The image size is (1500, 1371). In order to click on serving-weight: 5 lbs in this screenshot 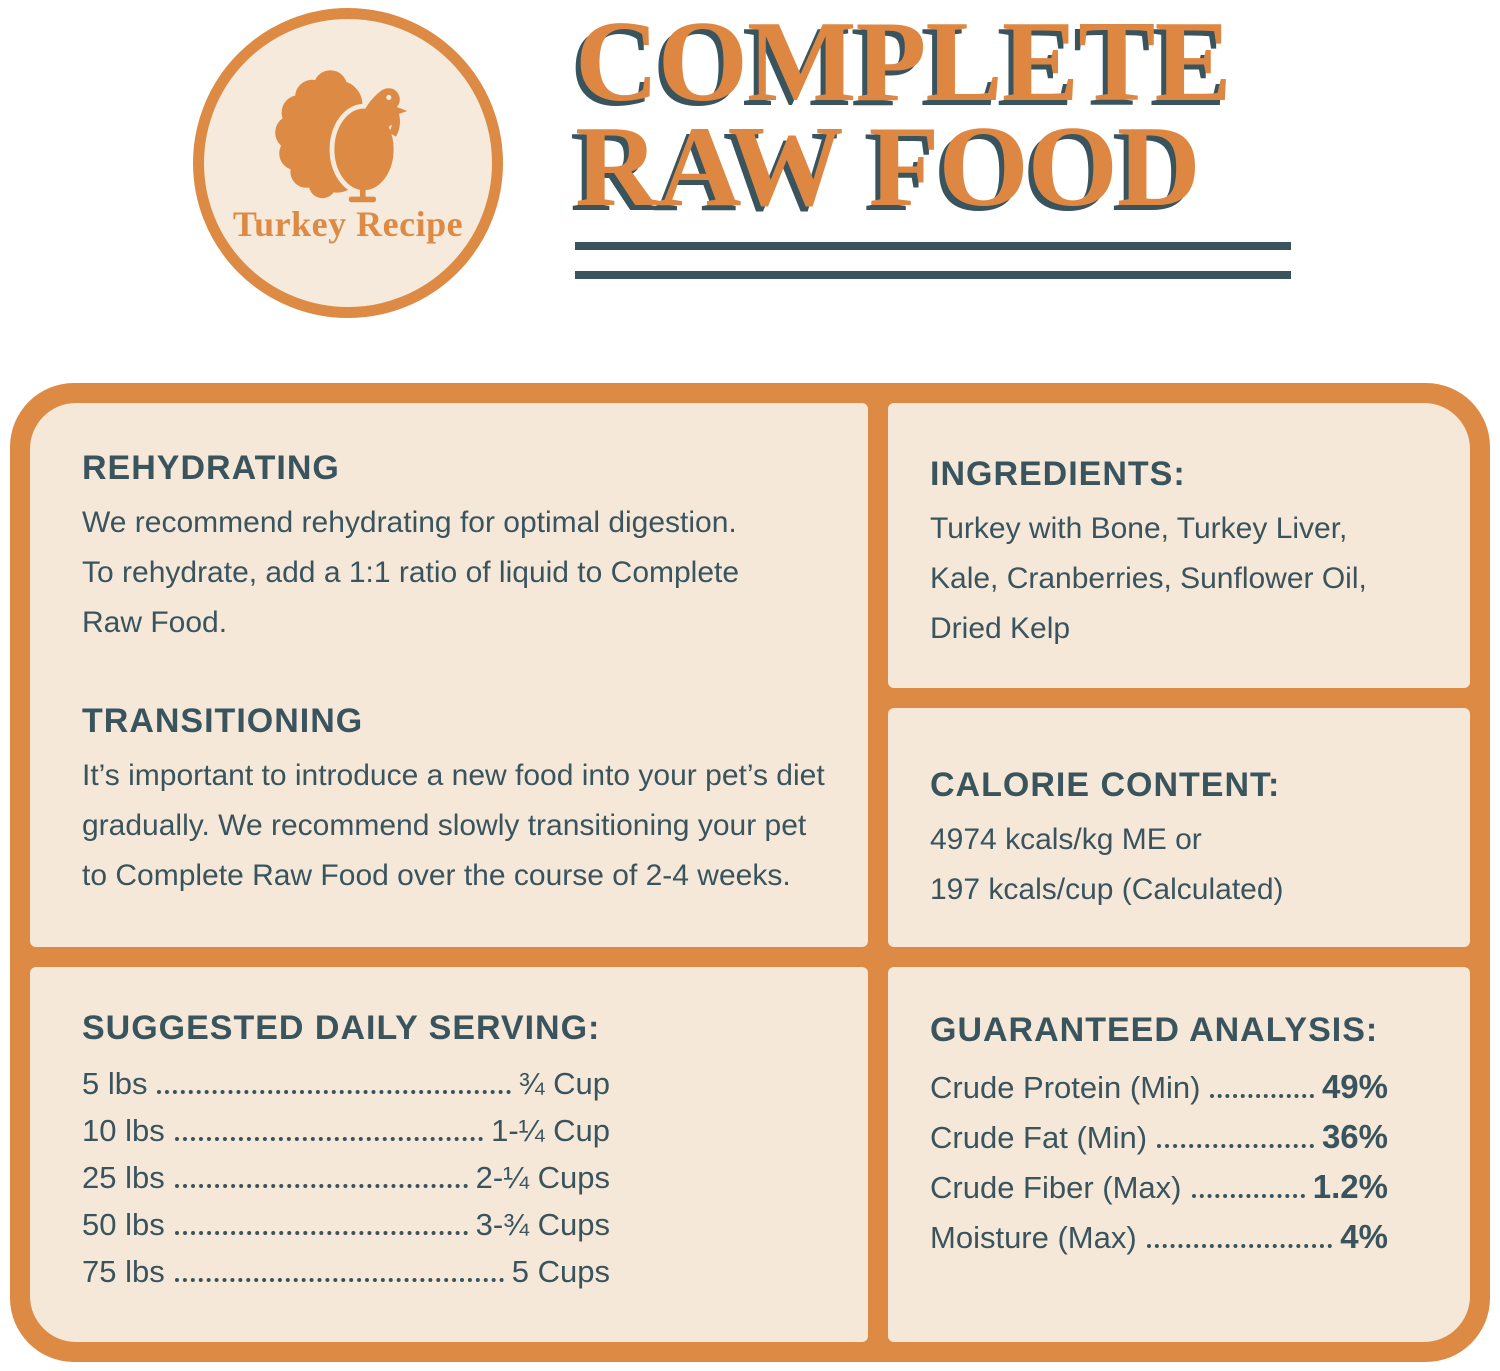, I will do `click(115, 1083)`.